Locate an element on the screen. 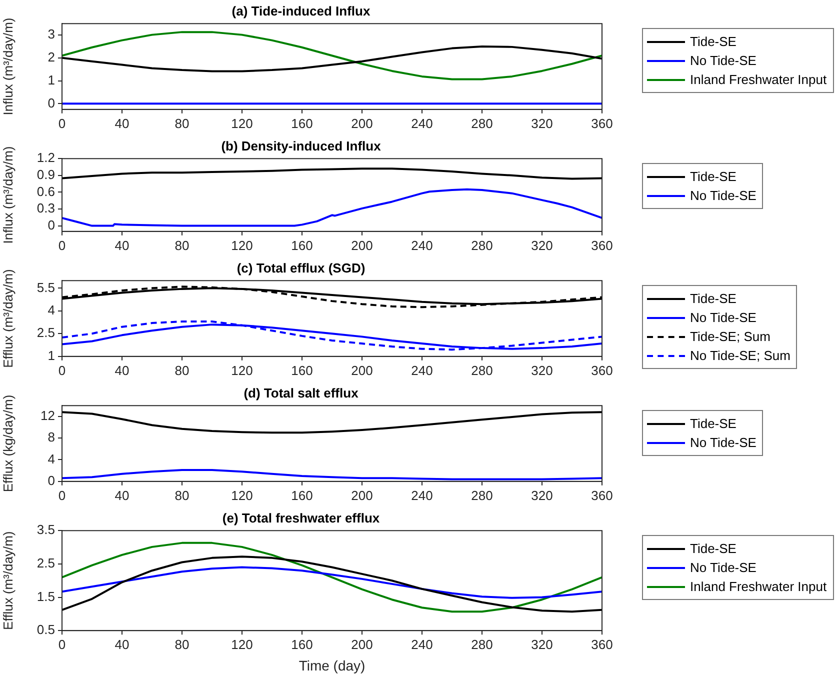  y-tick-label: 2 is located at coordinates (51, 57).